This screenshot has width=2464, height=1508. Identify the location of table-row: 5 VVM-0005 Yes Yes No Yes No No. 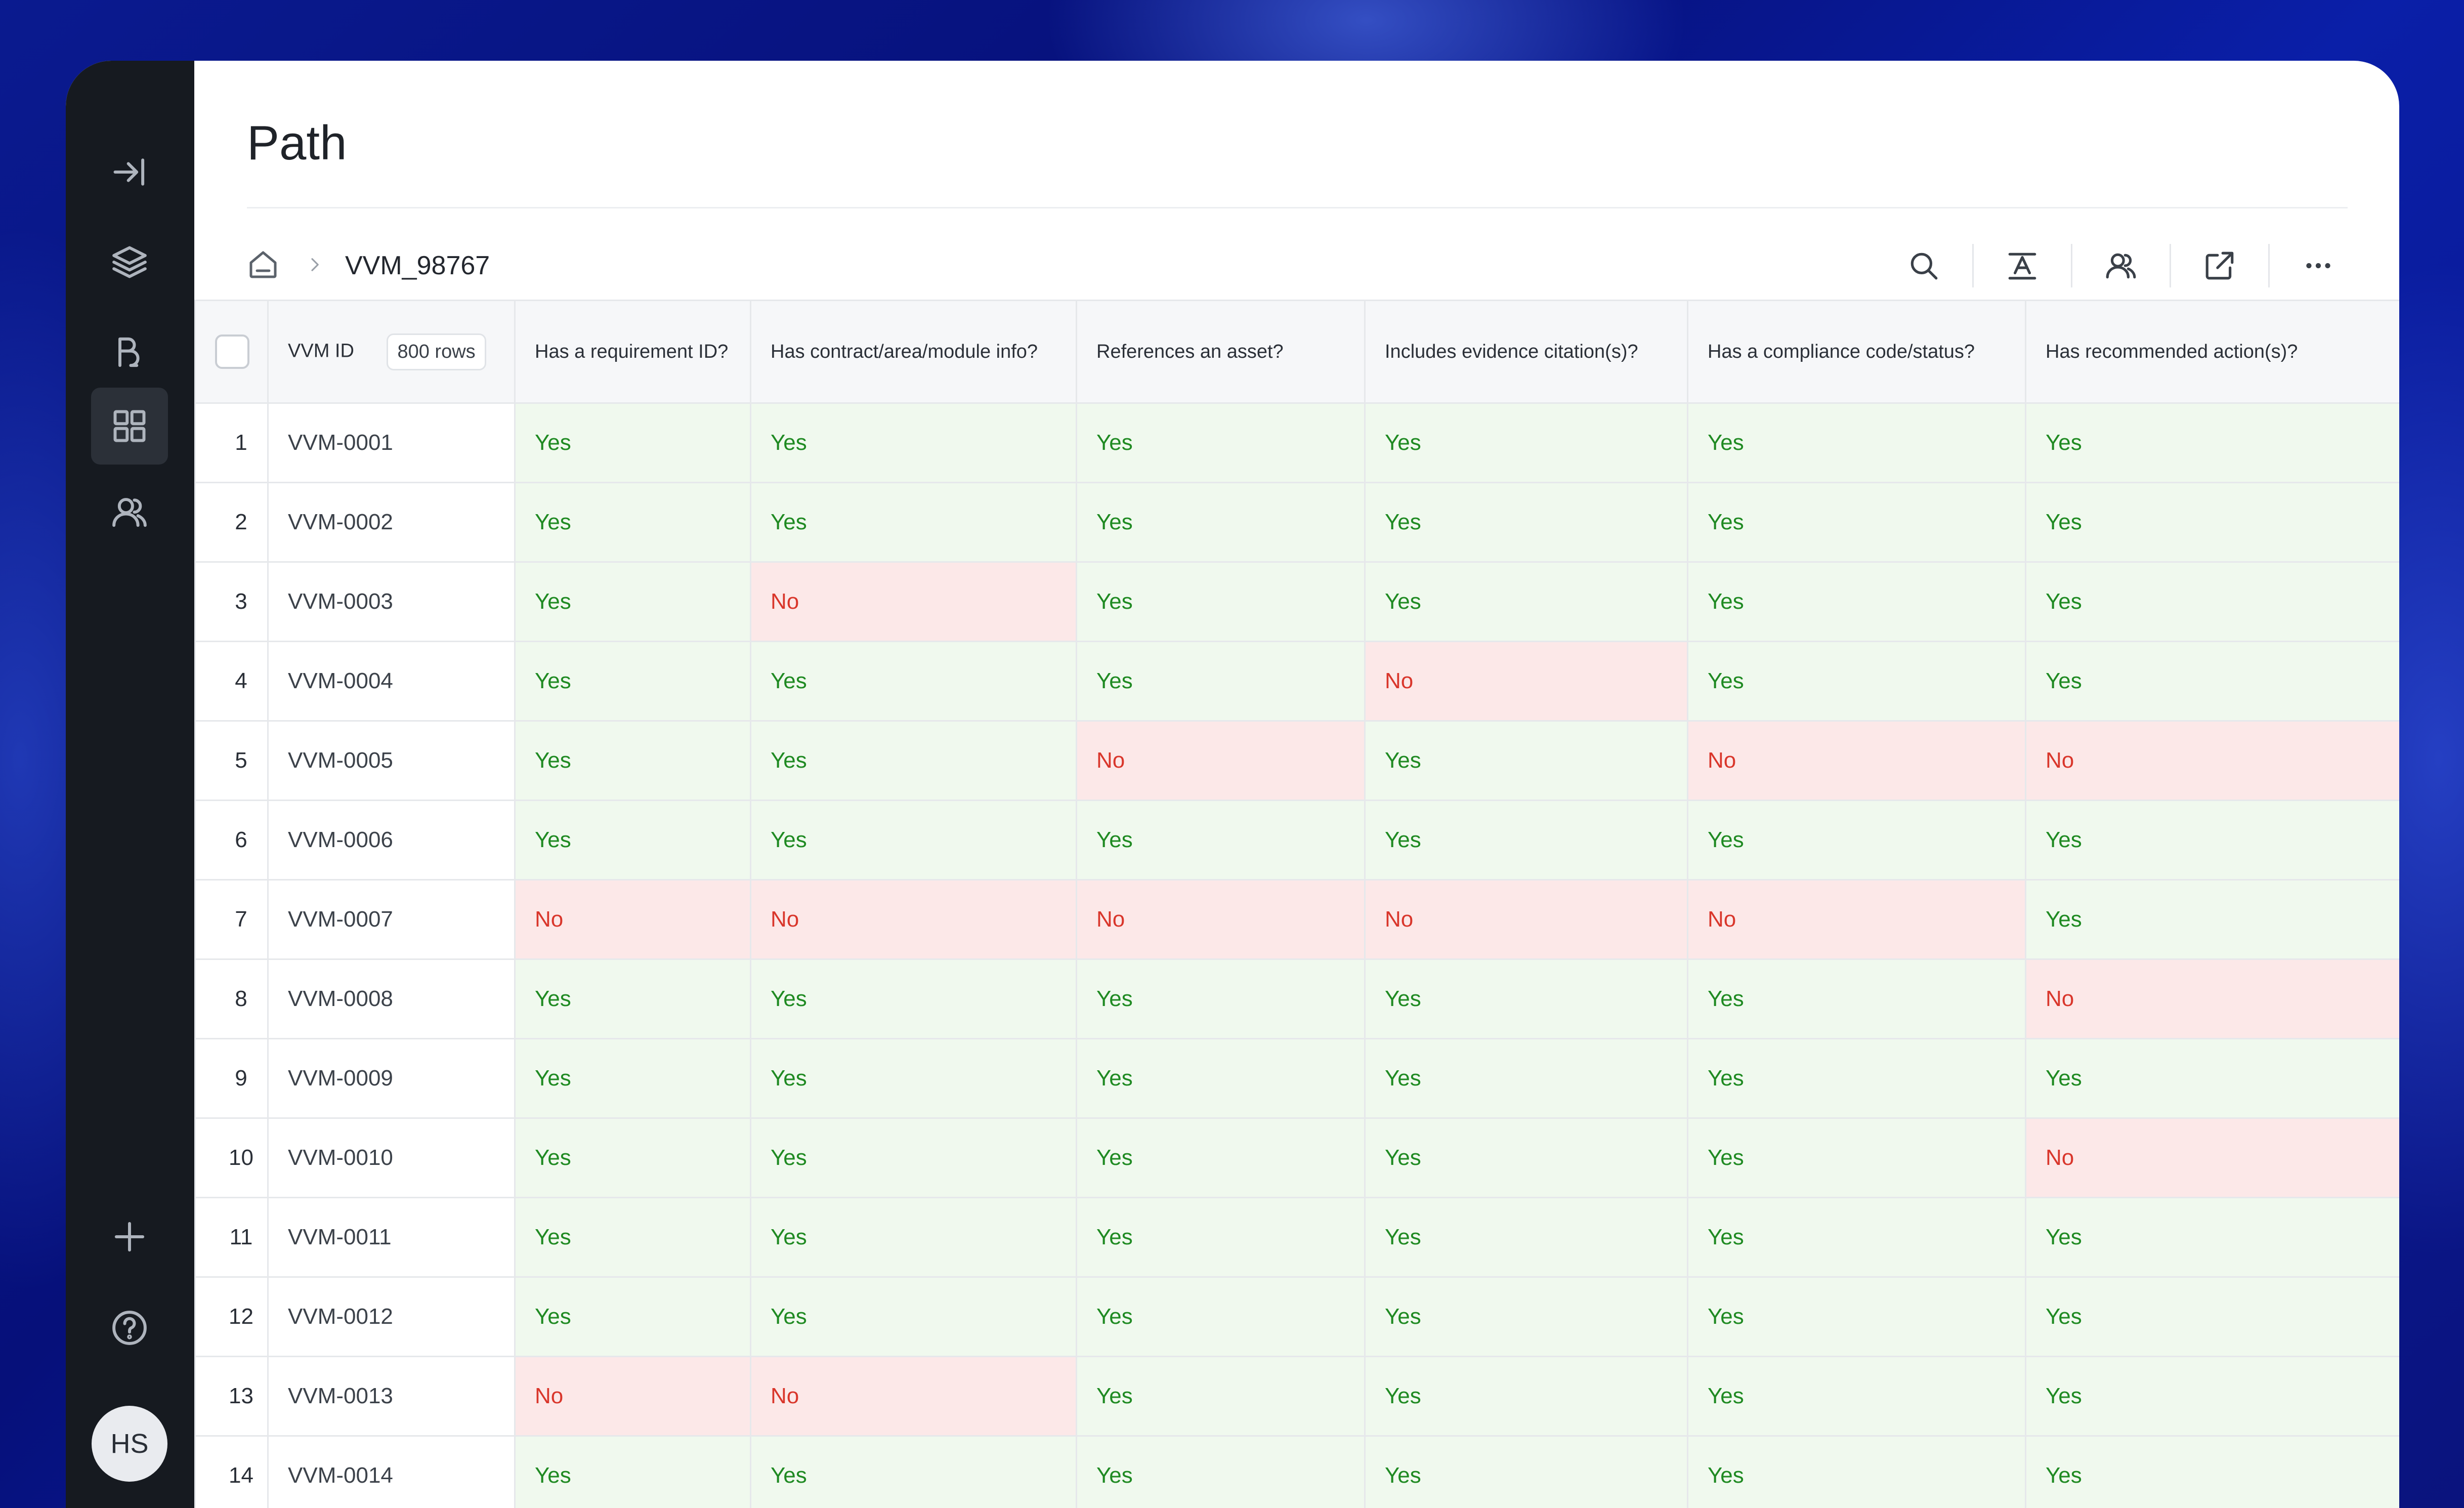
(1296, 760).